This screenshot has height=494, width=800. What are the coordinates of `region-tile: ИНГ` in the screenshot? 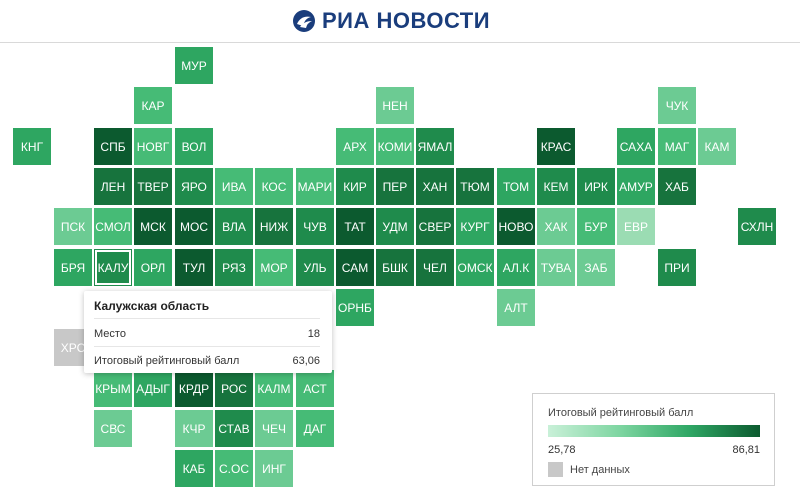 It's located at (274, 468).